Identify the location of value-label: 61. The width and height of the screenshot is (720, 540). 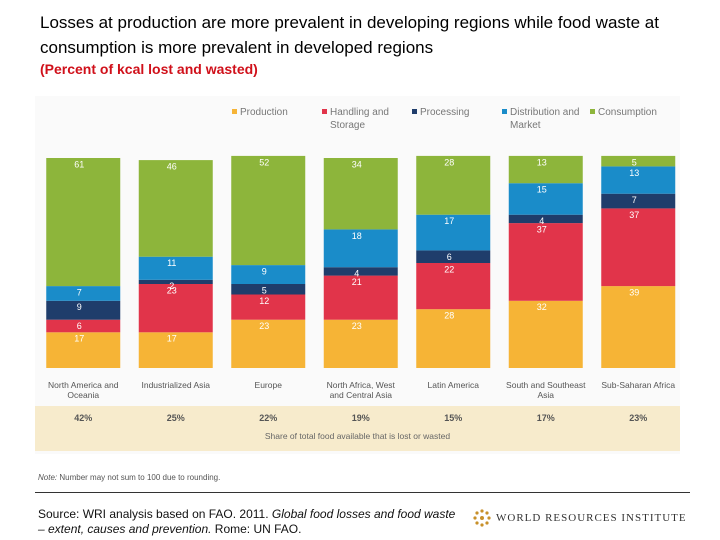
(79, 164).